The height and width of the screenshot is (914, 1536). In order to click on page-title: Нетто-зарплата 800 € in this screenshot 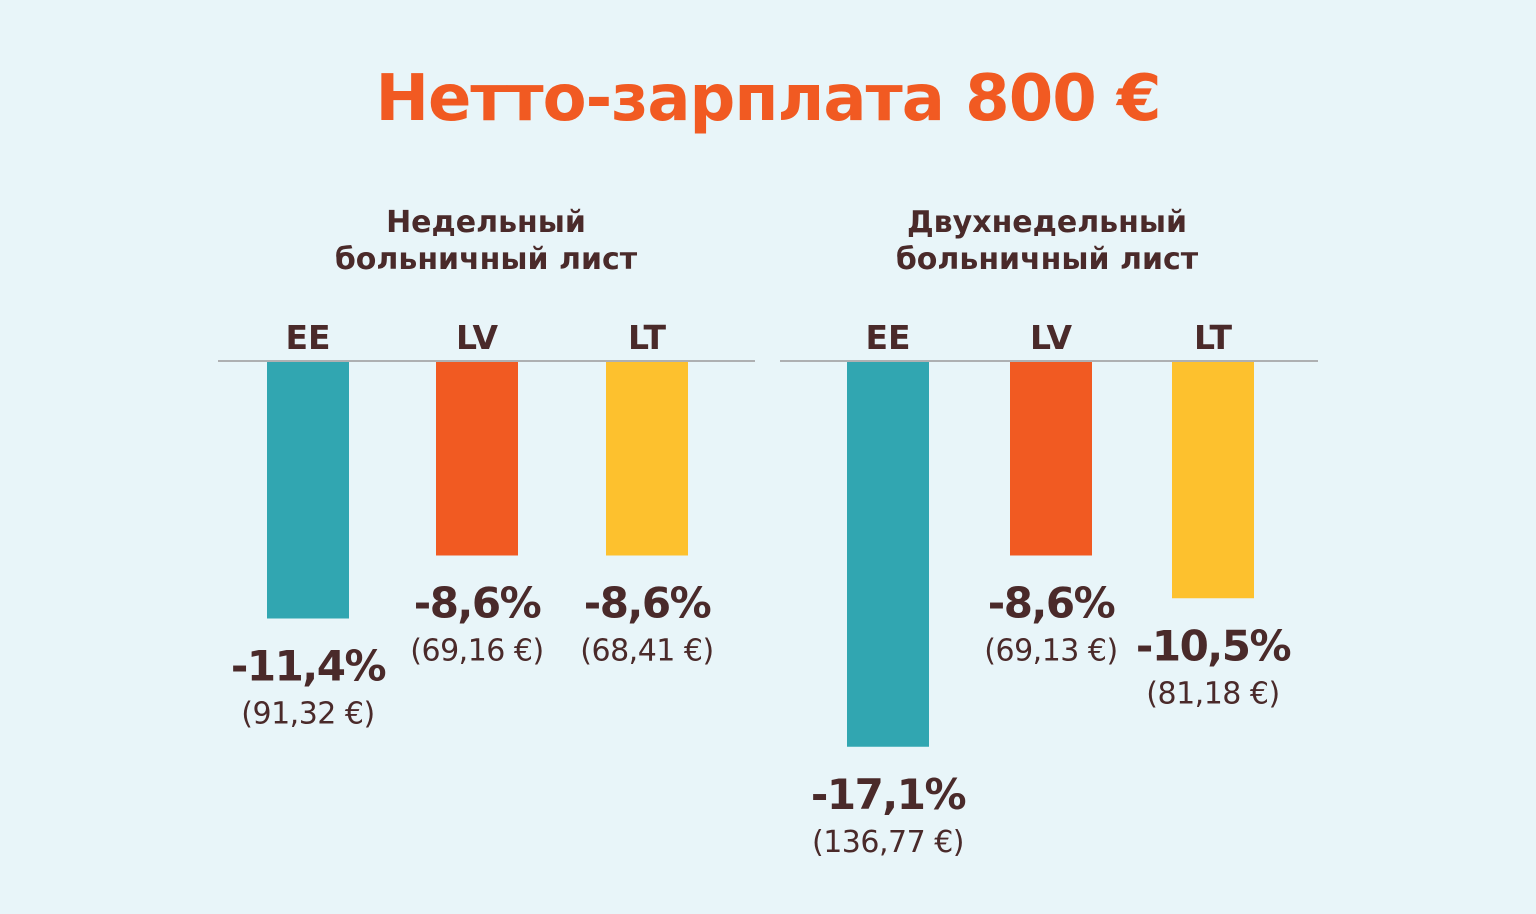, I will do `click(768, 99)`.